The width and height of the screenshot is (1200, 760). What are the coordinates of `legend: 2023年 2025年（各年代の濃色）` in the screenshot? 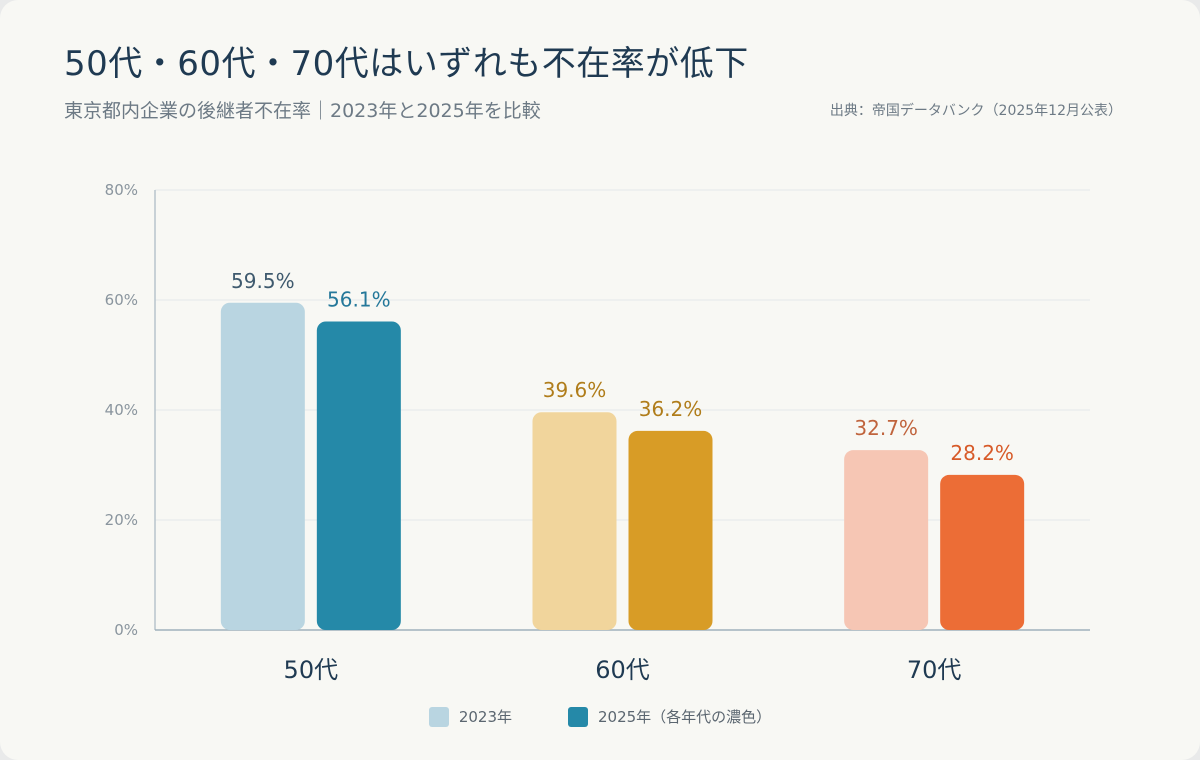 It's located at (600, 716).